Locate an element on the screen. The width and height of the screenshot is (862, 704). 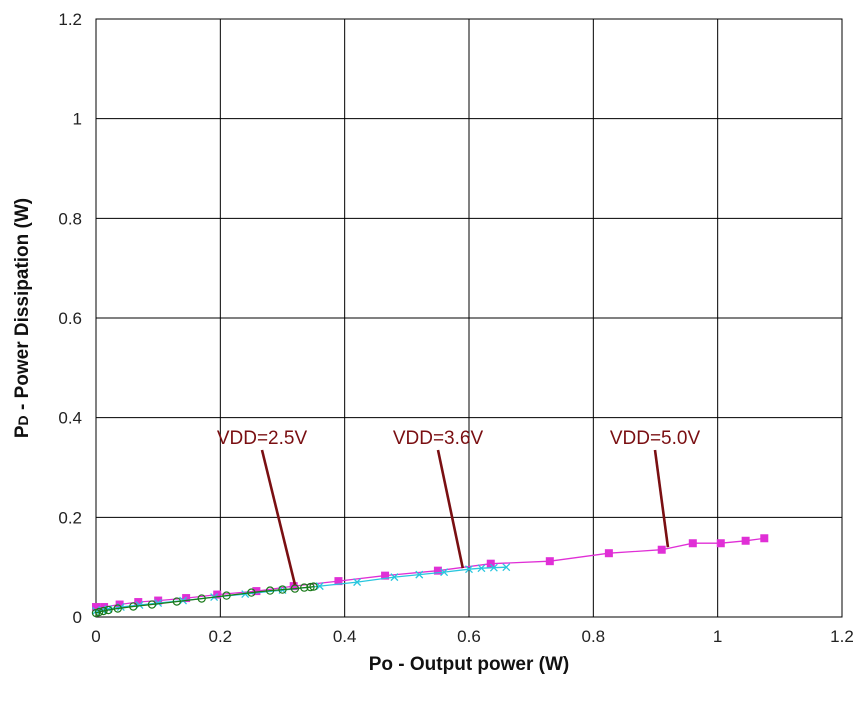
x-tick-label: 1.2 is located at coordinates (842, 636).